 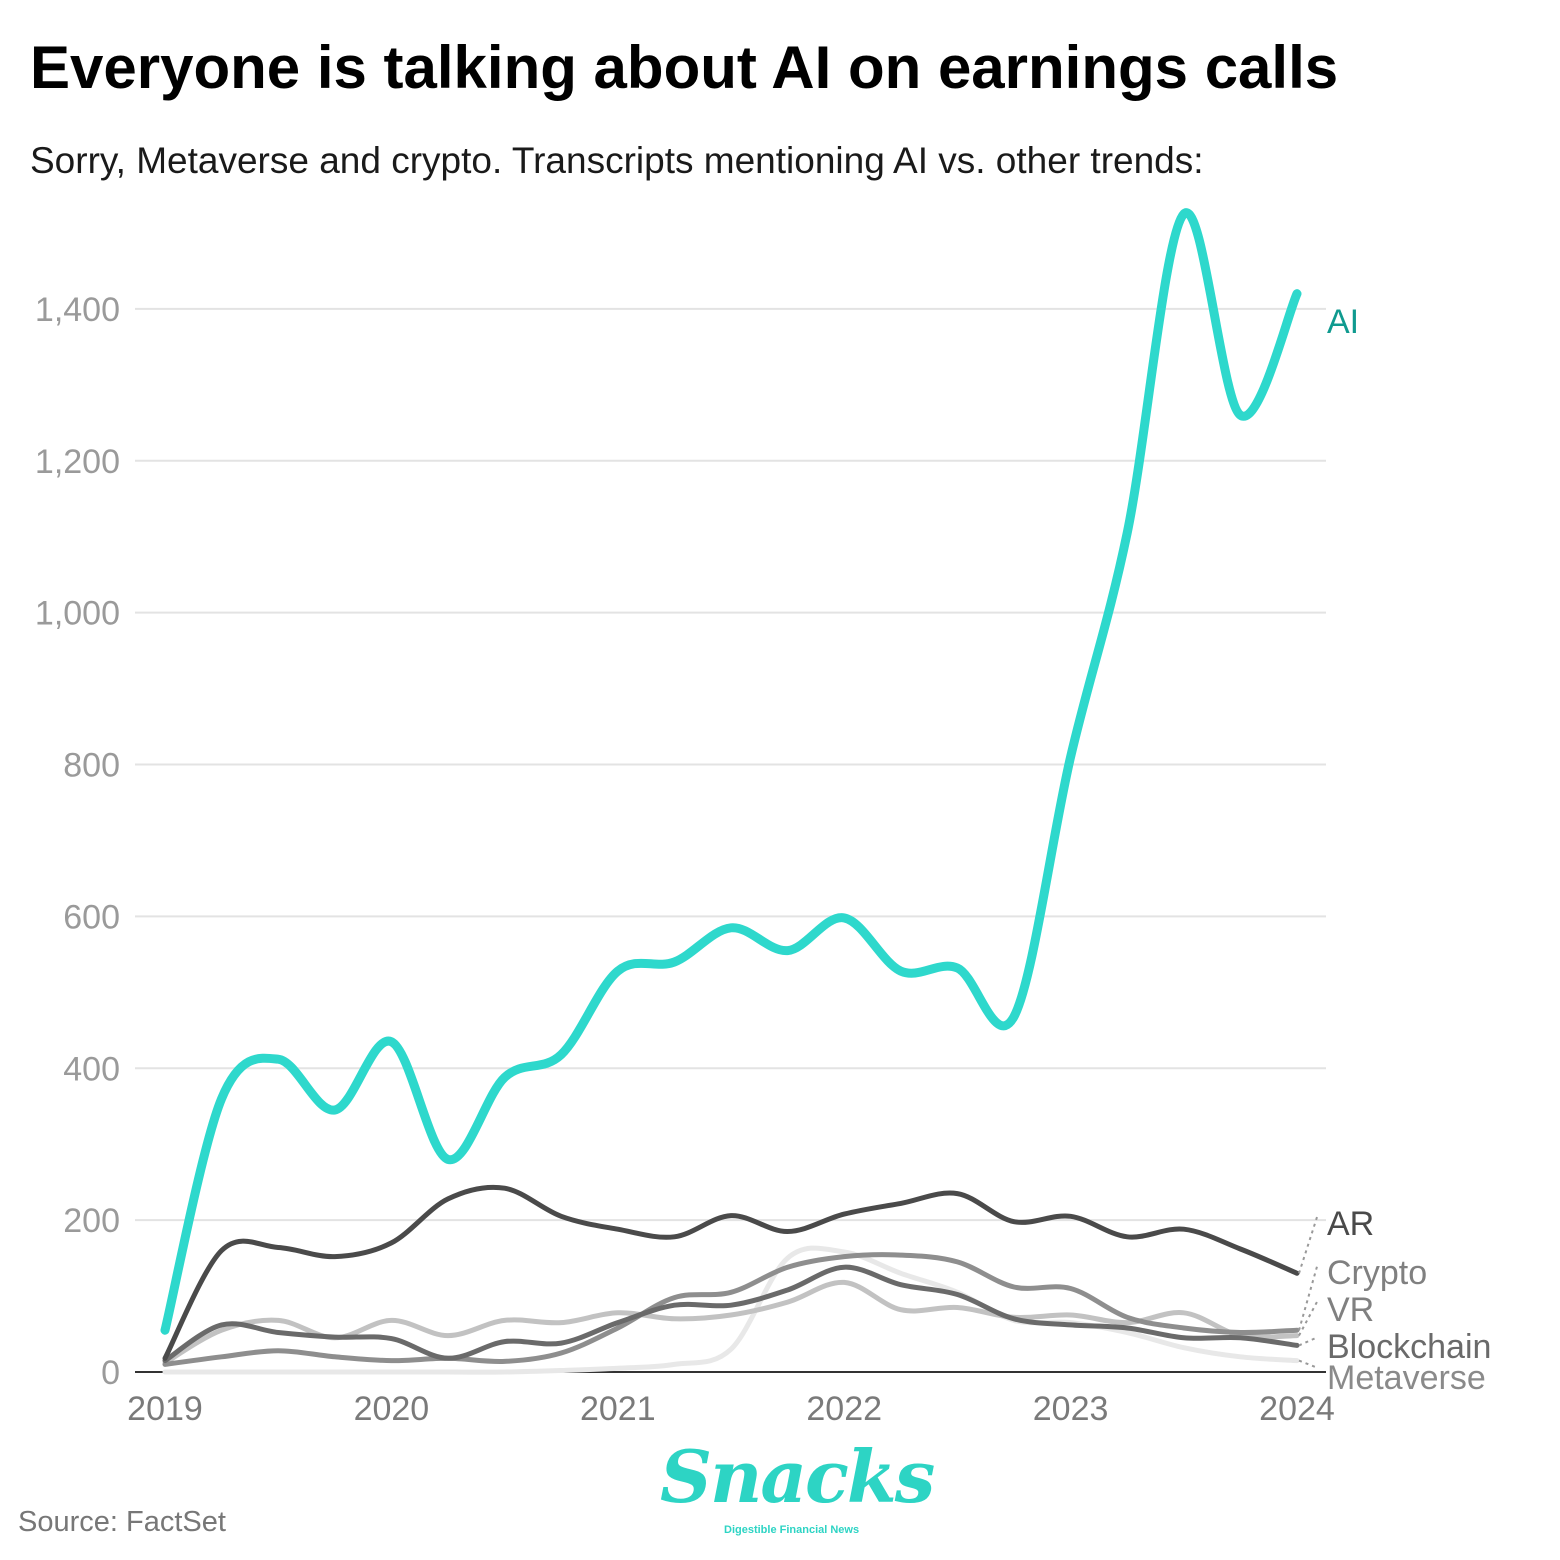 What do you see at coordinates (731, 1399) in the screenshot?
I see `x-axis: 2019 2020 2021 2022 2023 2024` at bounding box center [731, 1399].